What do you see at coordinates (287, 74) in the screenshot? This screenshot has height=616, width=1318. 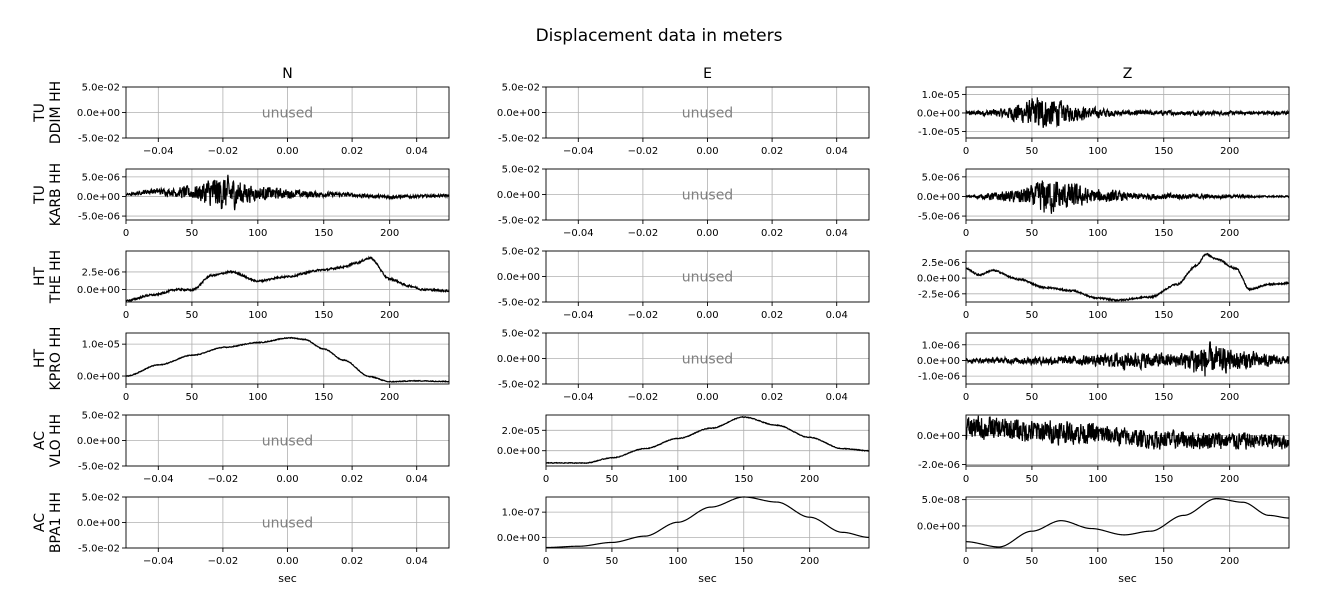 I see `column-title: N` at bounding box center [287, 74].